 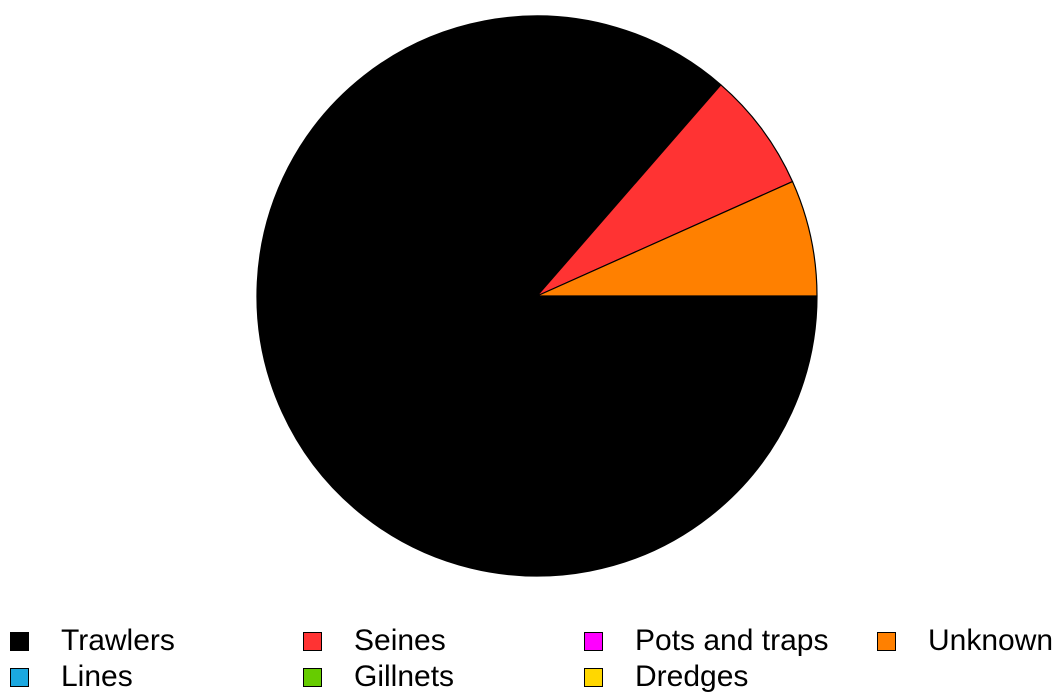 What do you see at coordinates (19, 641) in the screenshot?
I see `legend-swatch-trawlers` at bounding box center [19, 641].